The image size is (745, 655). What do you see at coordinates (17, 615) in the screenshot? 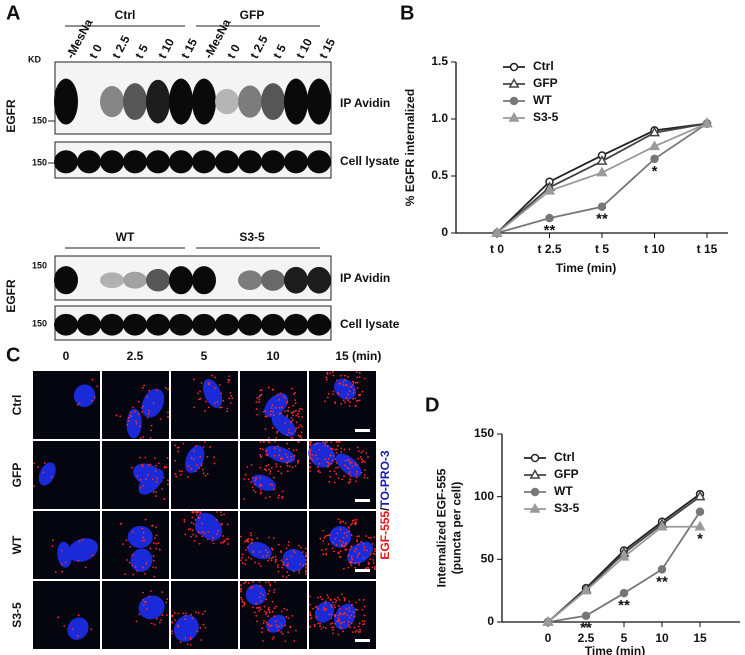
I see `row-label: S3-5` at bounding box center [17, 615].